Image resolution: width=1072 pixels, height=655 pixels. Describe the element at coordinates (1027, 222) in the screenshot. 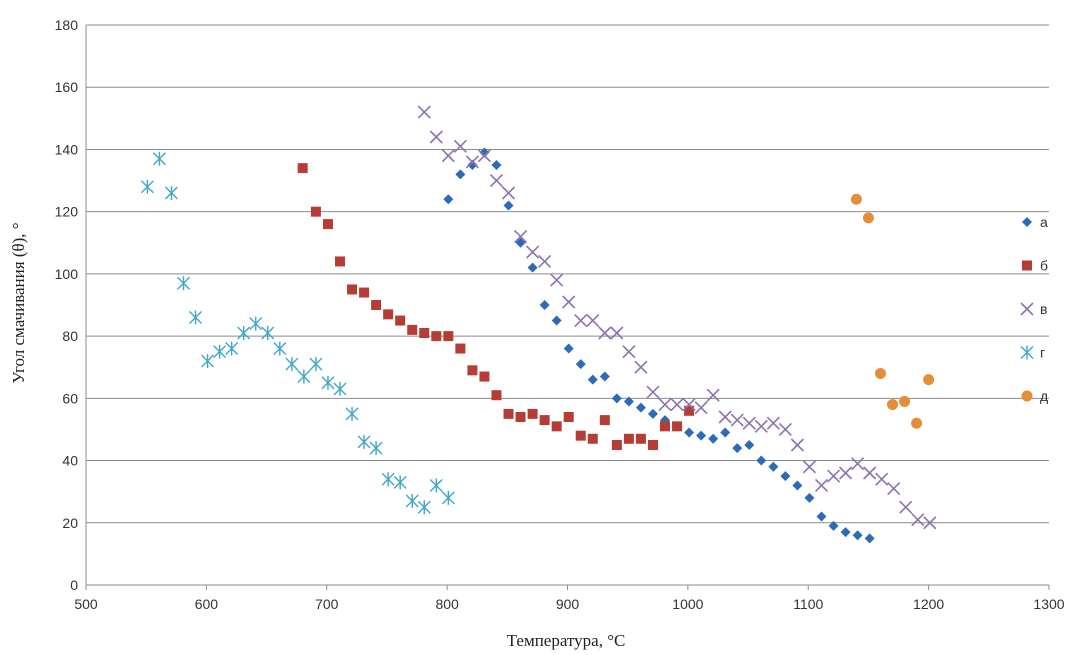

I see `legend-marker-а` at that location.